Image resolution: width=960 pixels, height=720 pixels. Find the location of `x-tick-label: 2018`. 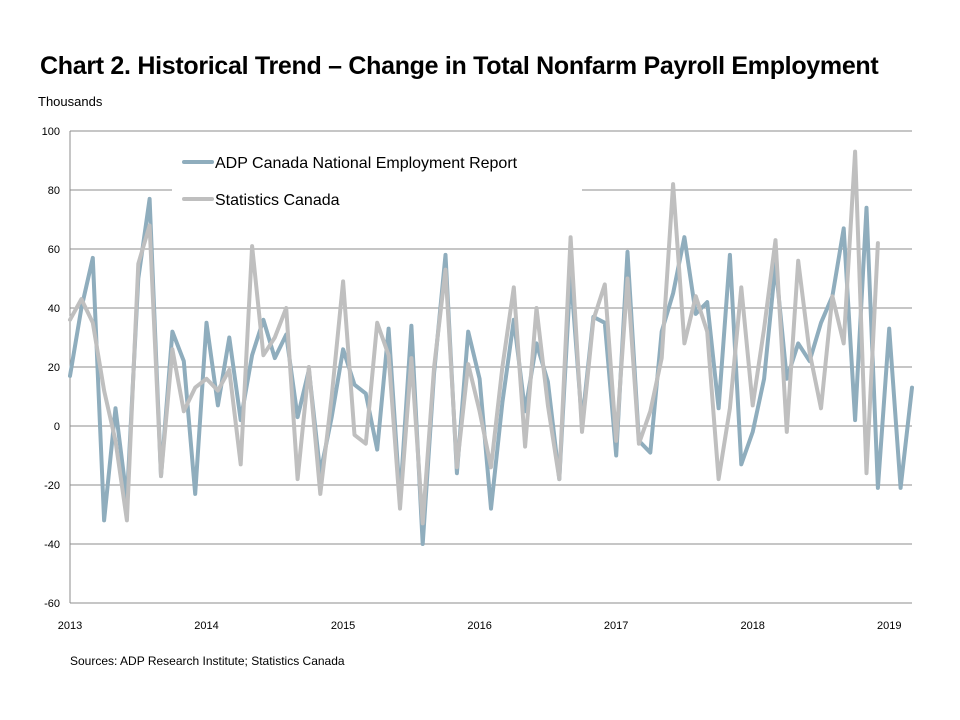

x-tick-label: 2018 is located at coordinates (752, 626).